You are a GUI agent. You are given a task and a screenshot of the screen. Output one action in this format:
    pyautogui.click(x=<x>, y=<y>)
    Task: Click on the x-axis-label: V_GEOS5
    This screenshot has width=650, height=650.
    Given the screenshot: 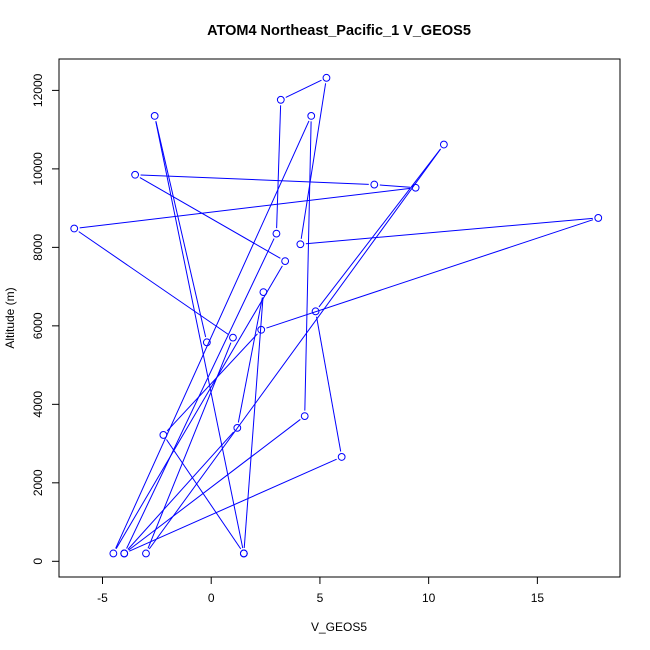 What is the action you would take?
    pyautogui.click(x=339, y=627)
    